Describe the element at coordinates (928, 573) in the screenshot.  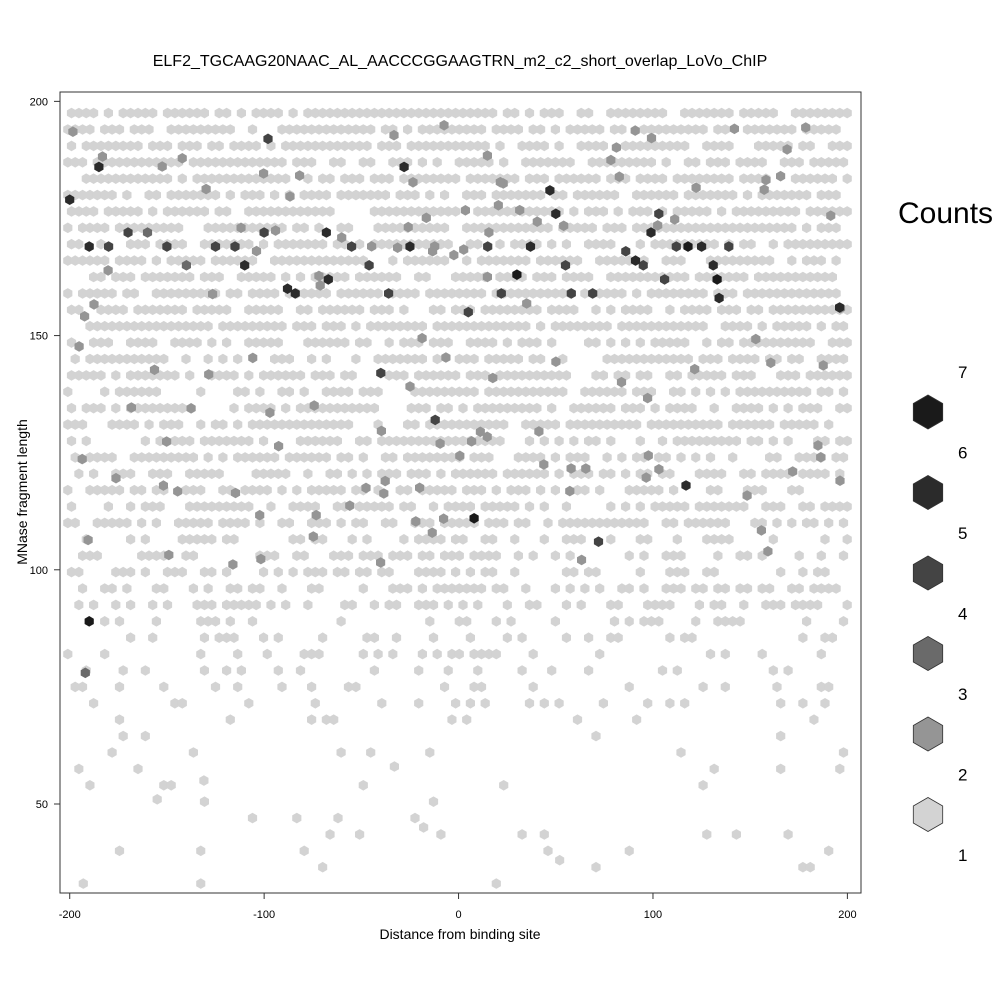
I see `legend-swatch` at that location.